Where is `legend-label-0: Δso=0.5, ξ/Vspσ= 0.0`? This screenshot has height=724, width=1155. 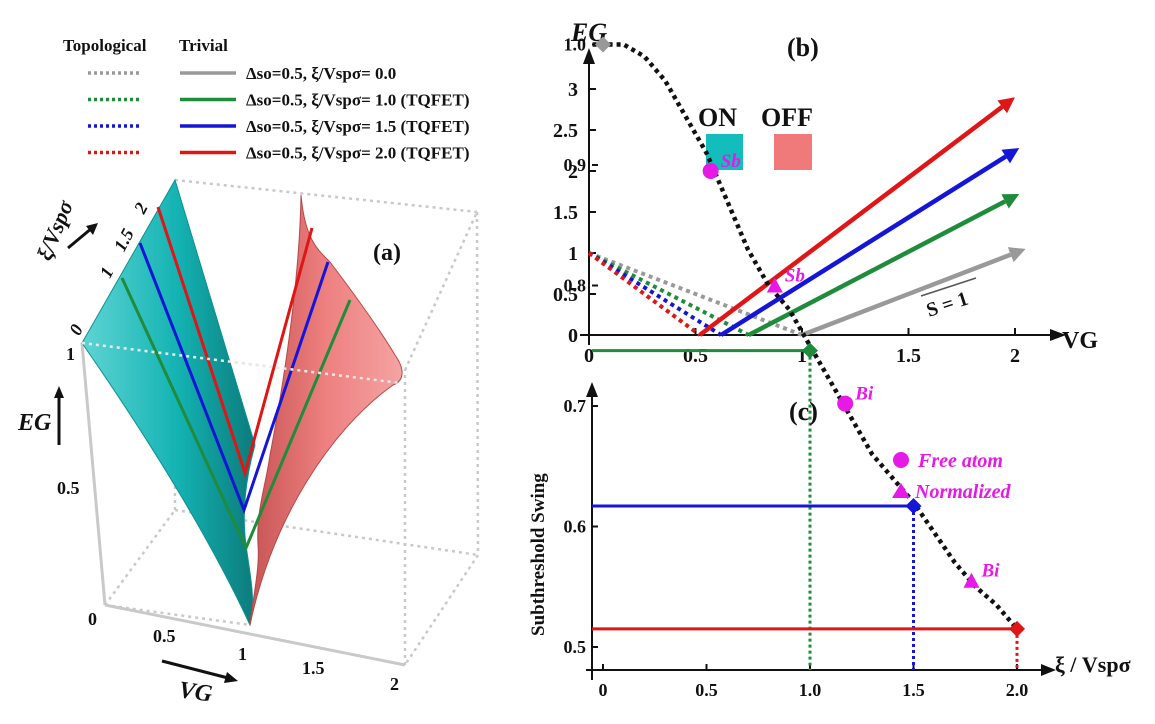
legend-label-0: Δso=0.5, ξ/Vspσ= 0.0 is located at coordinates (321, 73).